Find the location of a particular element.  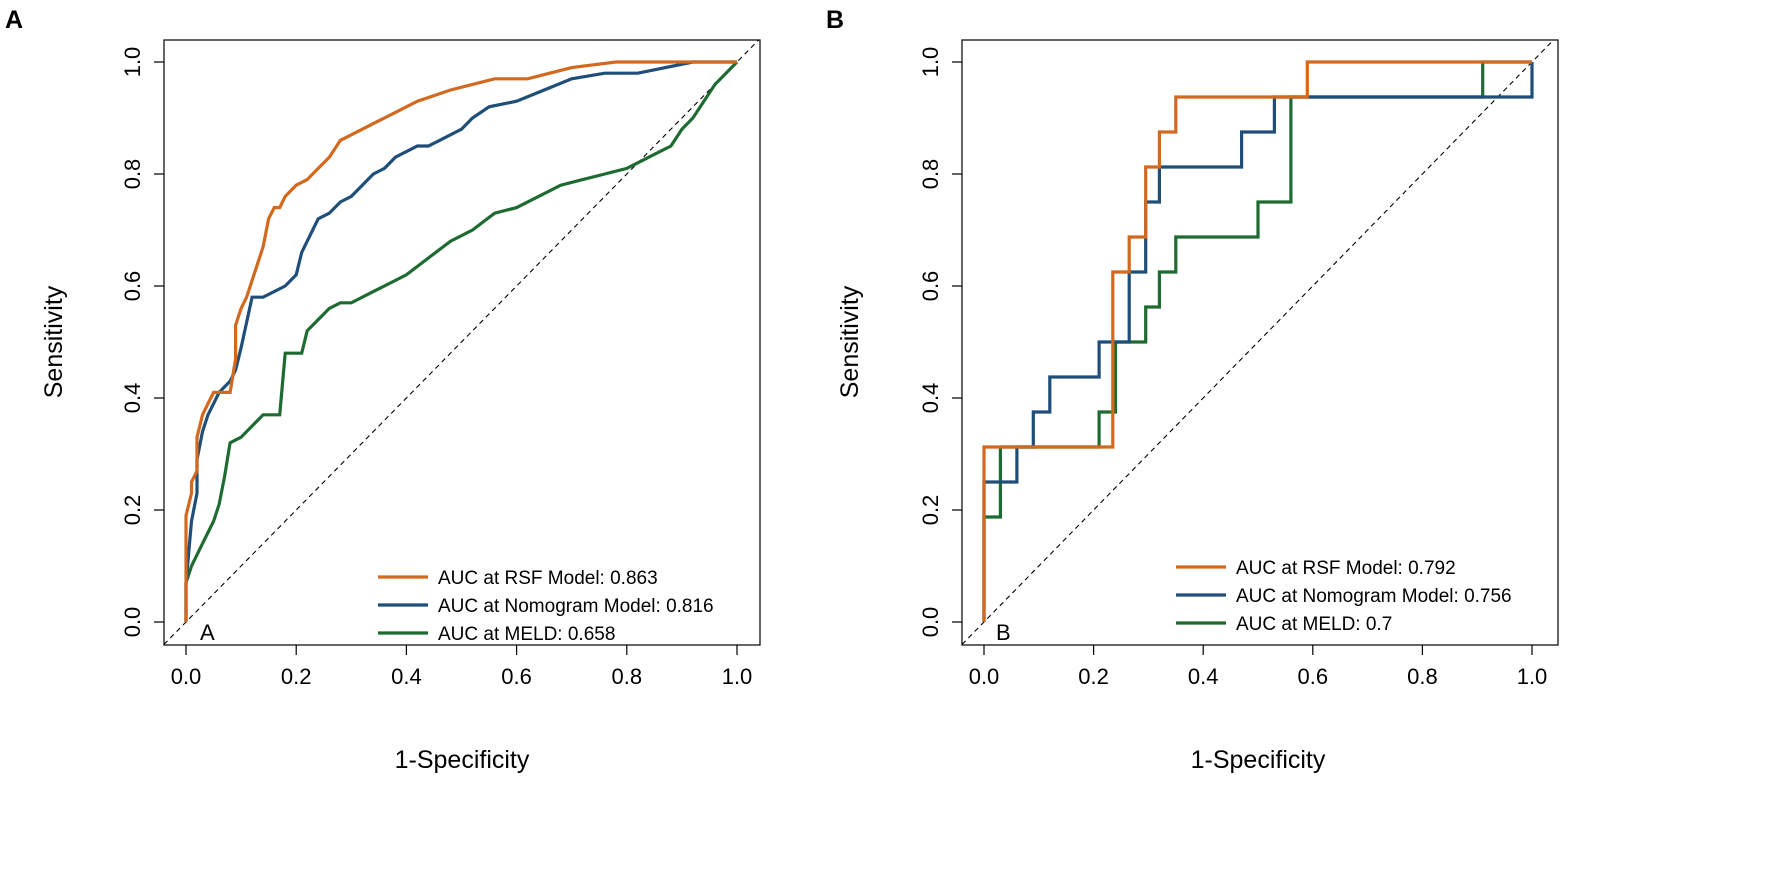

x-axis-title-b: 1-Specificity is located at coordinates (1258, 760).